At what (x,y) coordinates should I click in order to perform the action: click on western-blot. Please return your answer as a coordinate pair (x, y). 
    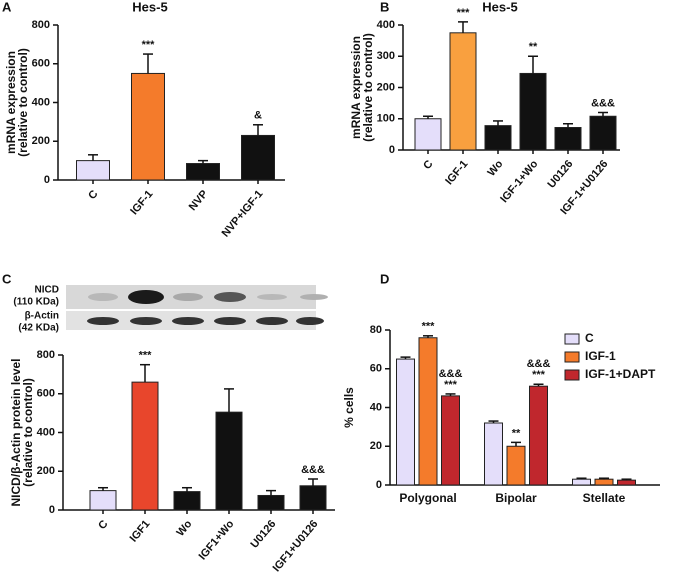
    Looking at the image, I should click on (197, 307).